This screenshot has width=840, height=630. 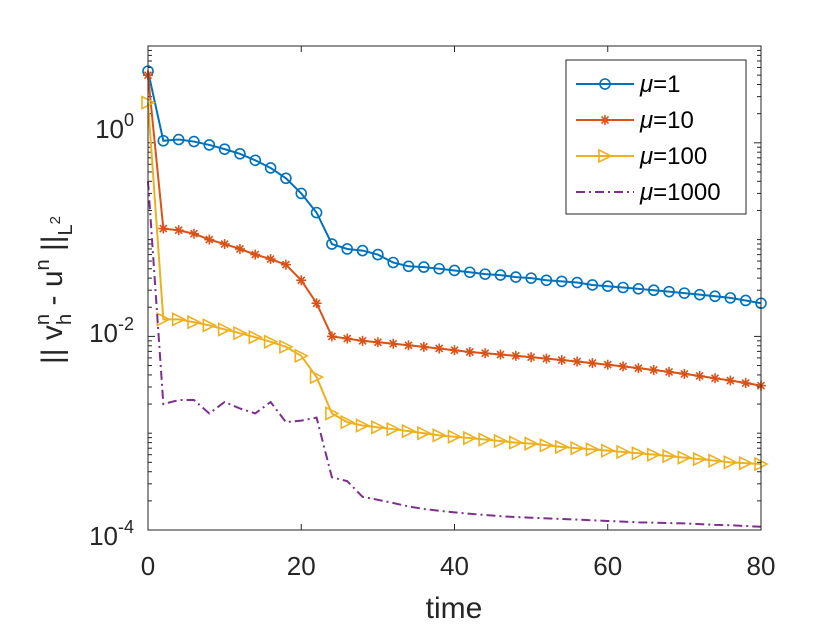 I want to click on x-tick-label-40: 40, so click(x=454, y=566).